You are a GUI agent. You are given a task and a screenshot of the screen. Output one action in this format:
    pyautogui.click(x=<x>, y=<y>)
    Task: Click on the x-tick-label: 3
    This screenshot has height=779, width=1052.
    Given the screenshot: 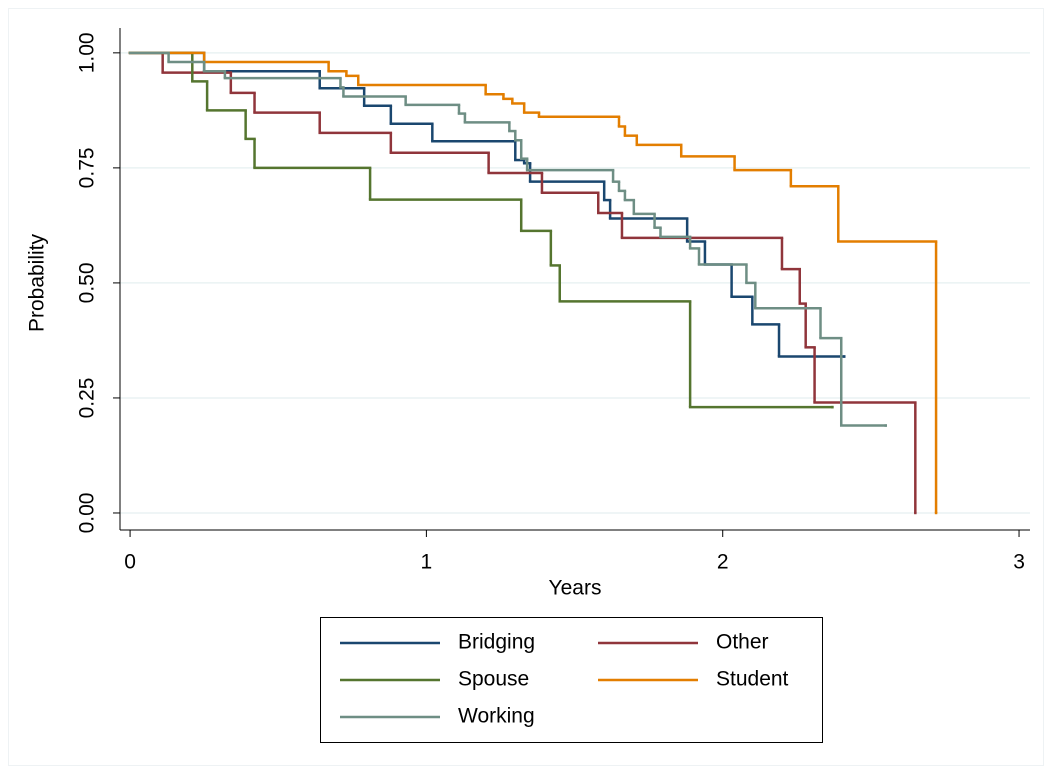 What is the action you would take?
    pyautogui.click(x=1019, y=562)
    